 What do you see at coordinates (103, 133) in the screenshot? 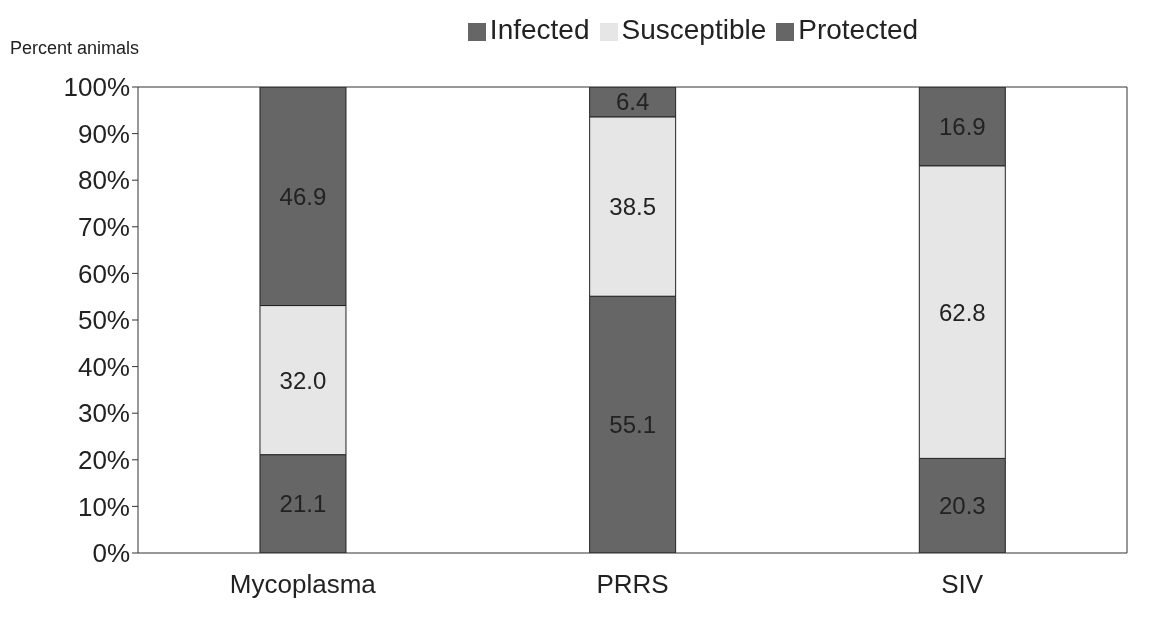
I see `y-tick-label: 90%` at bounding box center [103, 133].